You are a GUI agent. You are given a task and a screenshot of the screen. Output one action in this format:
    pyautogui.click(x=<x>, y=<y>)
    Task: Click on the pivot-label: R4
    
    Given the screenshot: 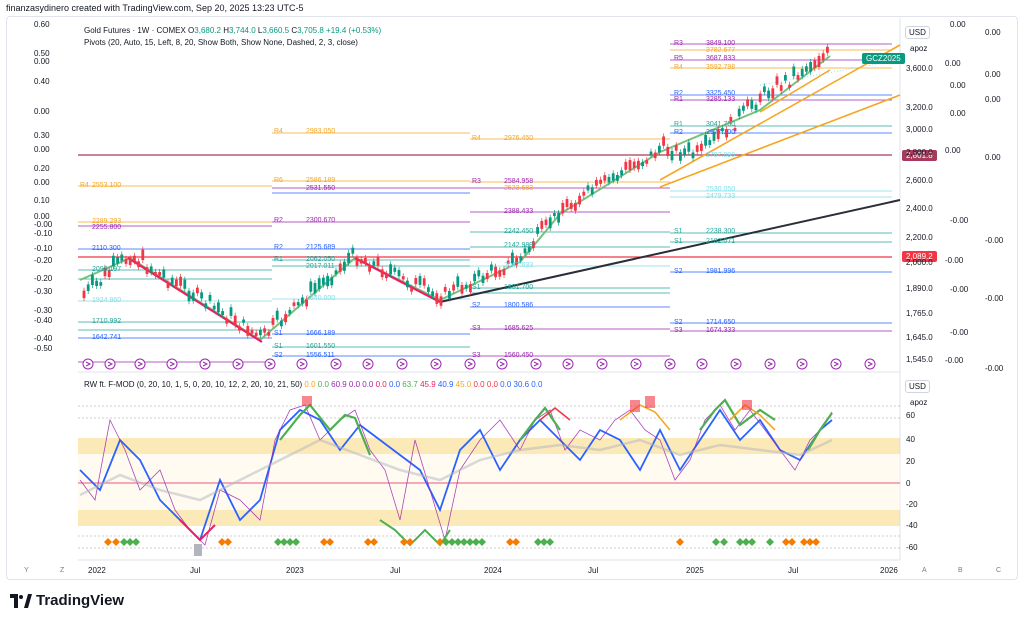 What is the action you would take?
    pyautogui.click(x=278, y=131)
    